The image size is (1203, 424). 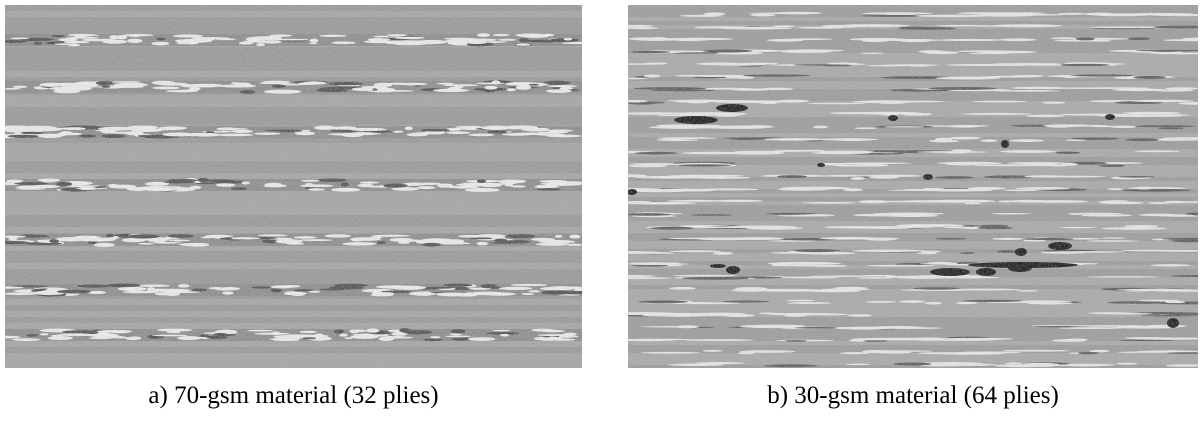 What do you see at coordinates (913, 395) in the screenshot?
I see `caption: b) 30-gsm material (64 plies)` at bounding box center [913, 395].